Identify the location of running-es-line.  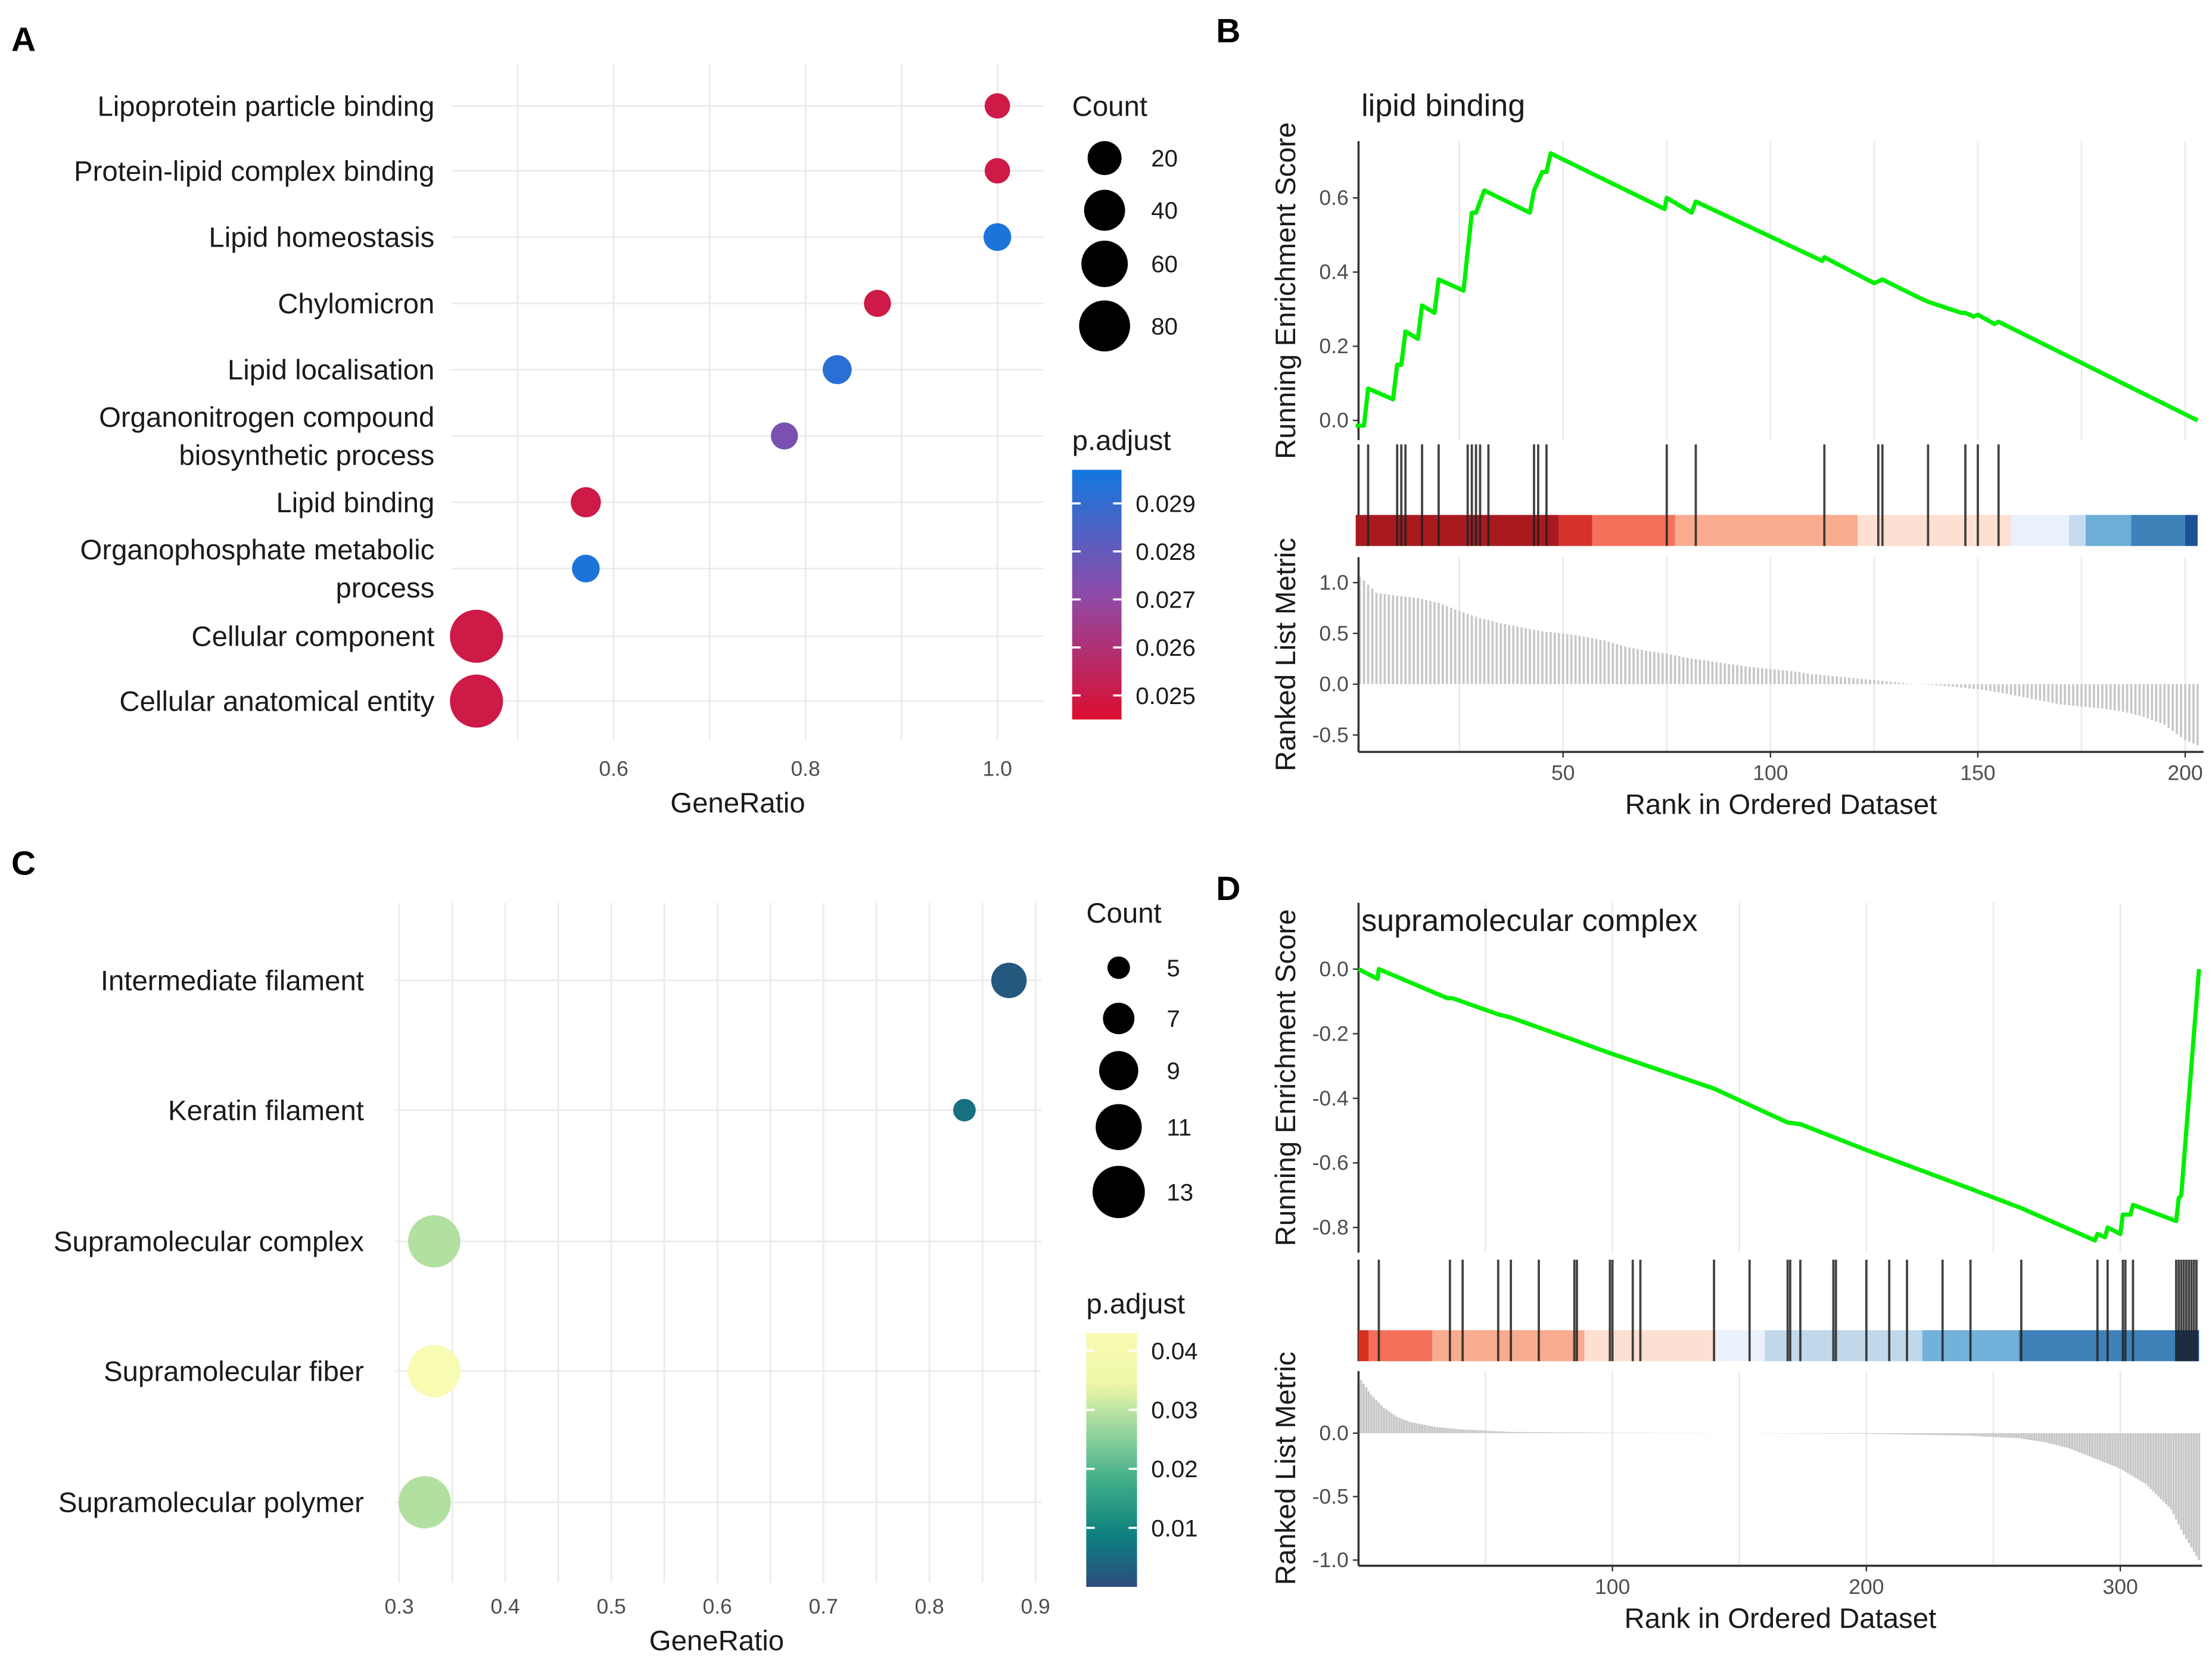
(1779, 1105).